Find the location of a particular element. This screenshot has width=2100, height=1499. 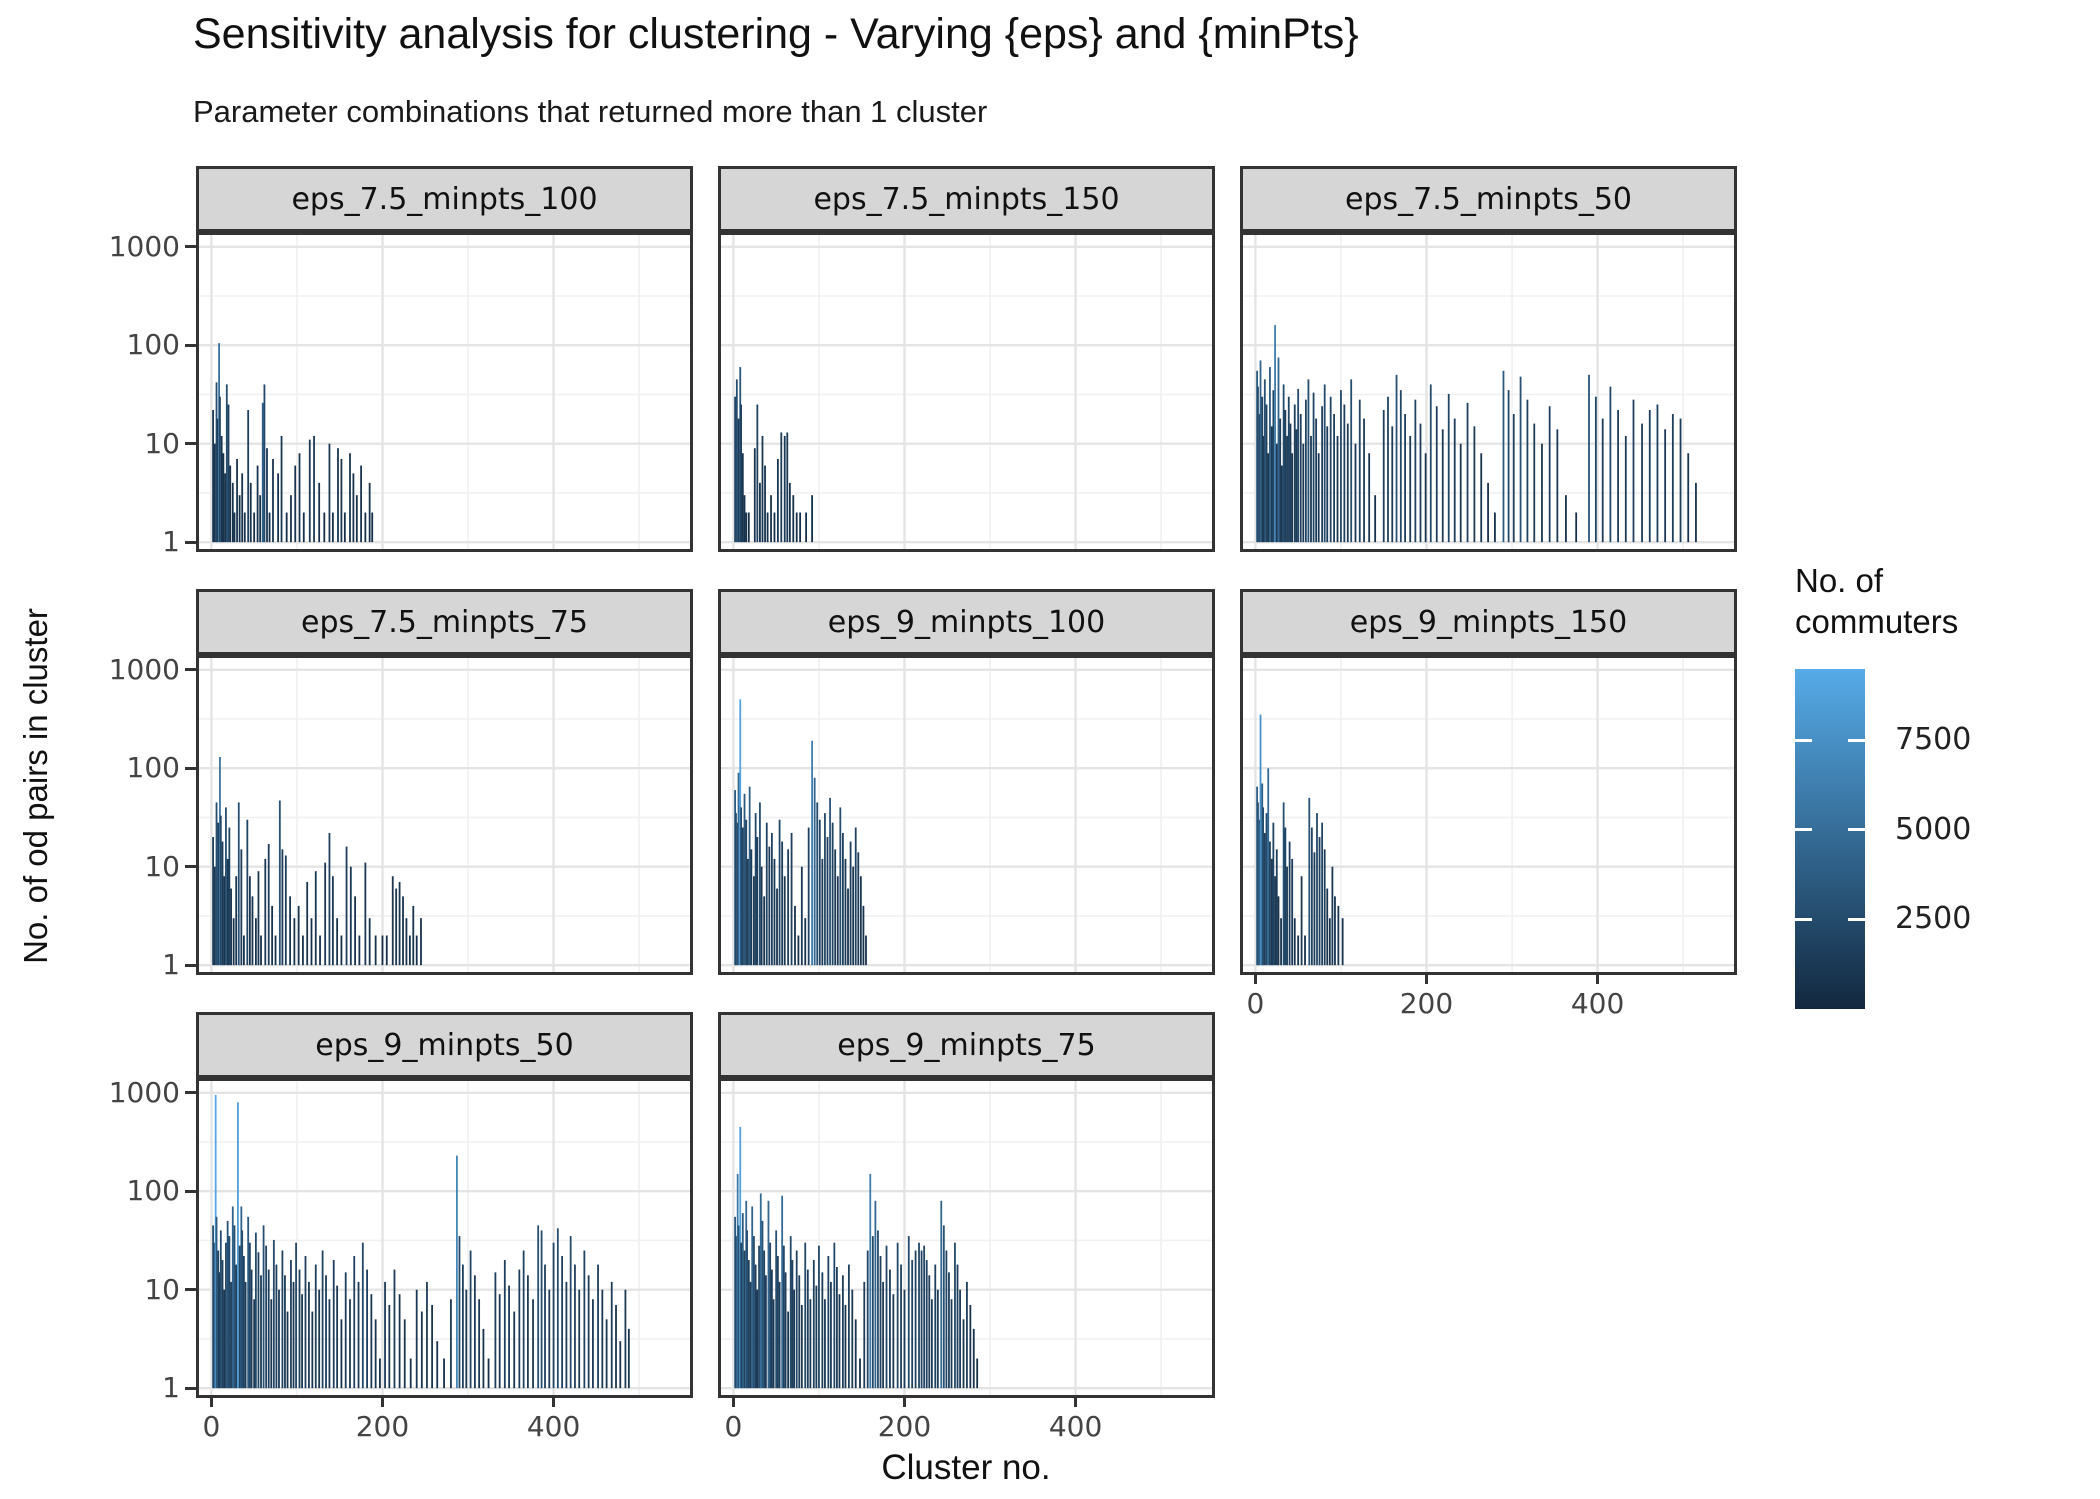

facet-strip-label: eps_7.5_minpts_100 is located at coordinates (444, 199).